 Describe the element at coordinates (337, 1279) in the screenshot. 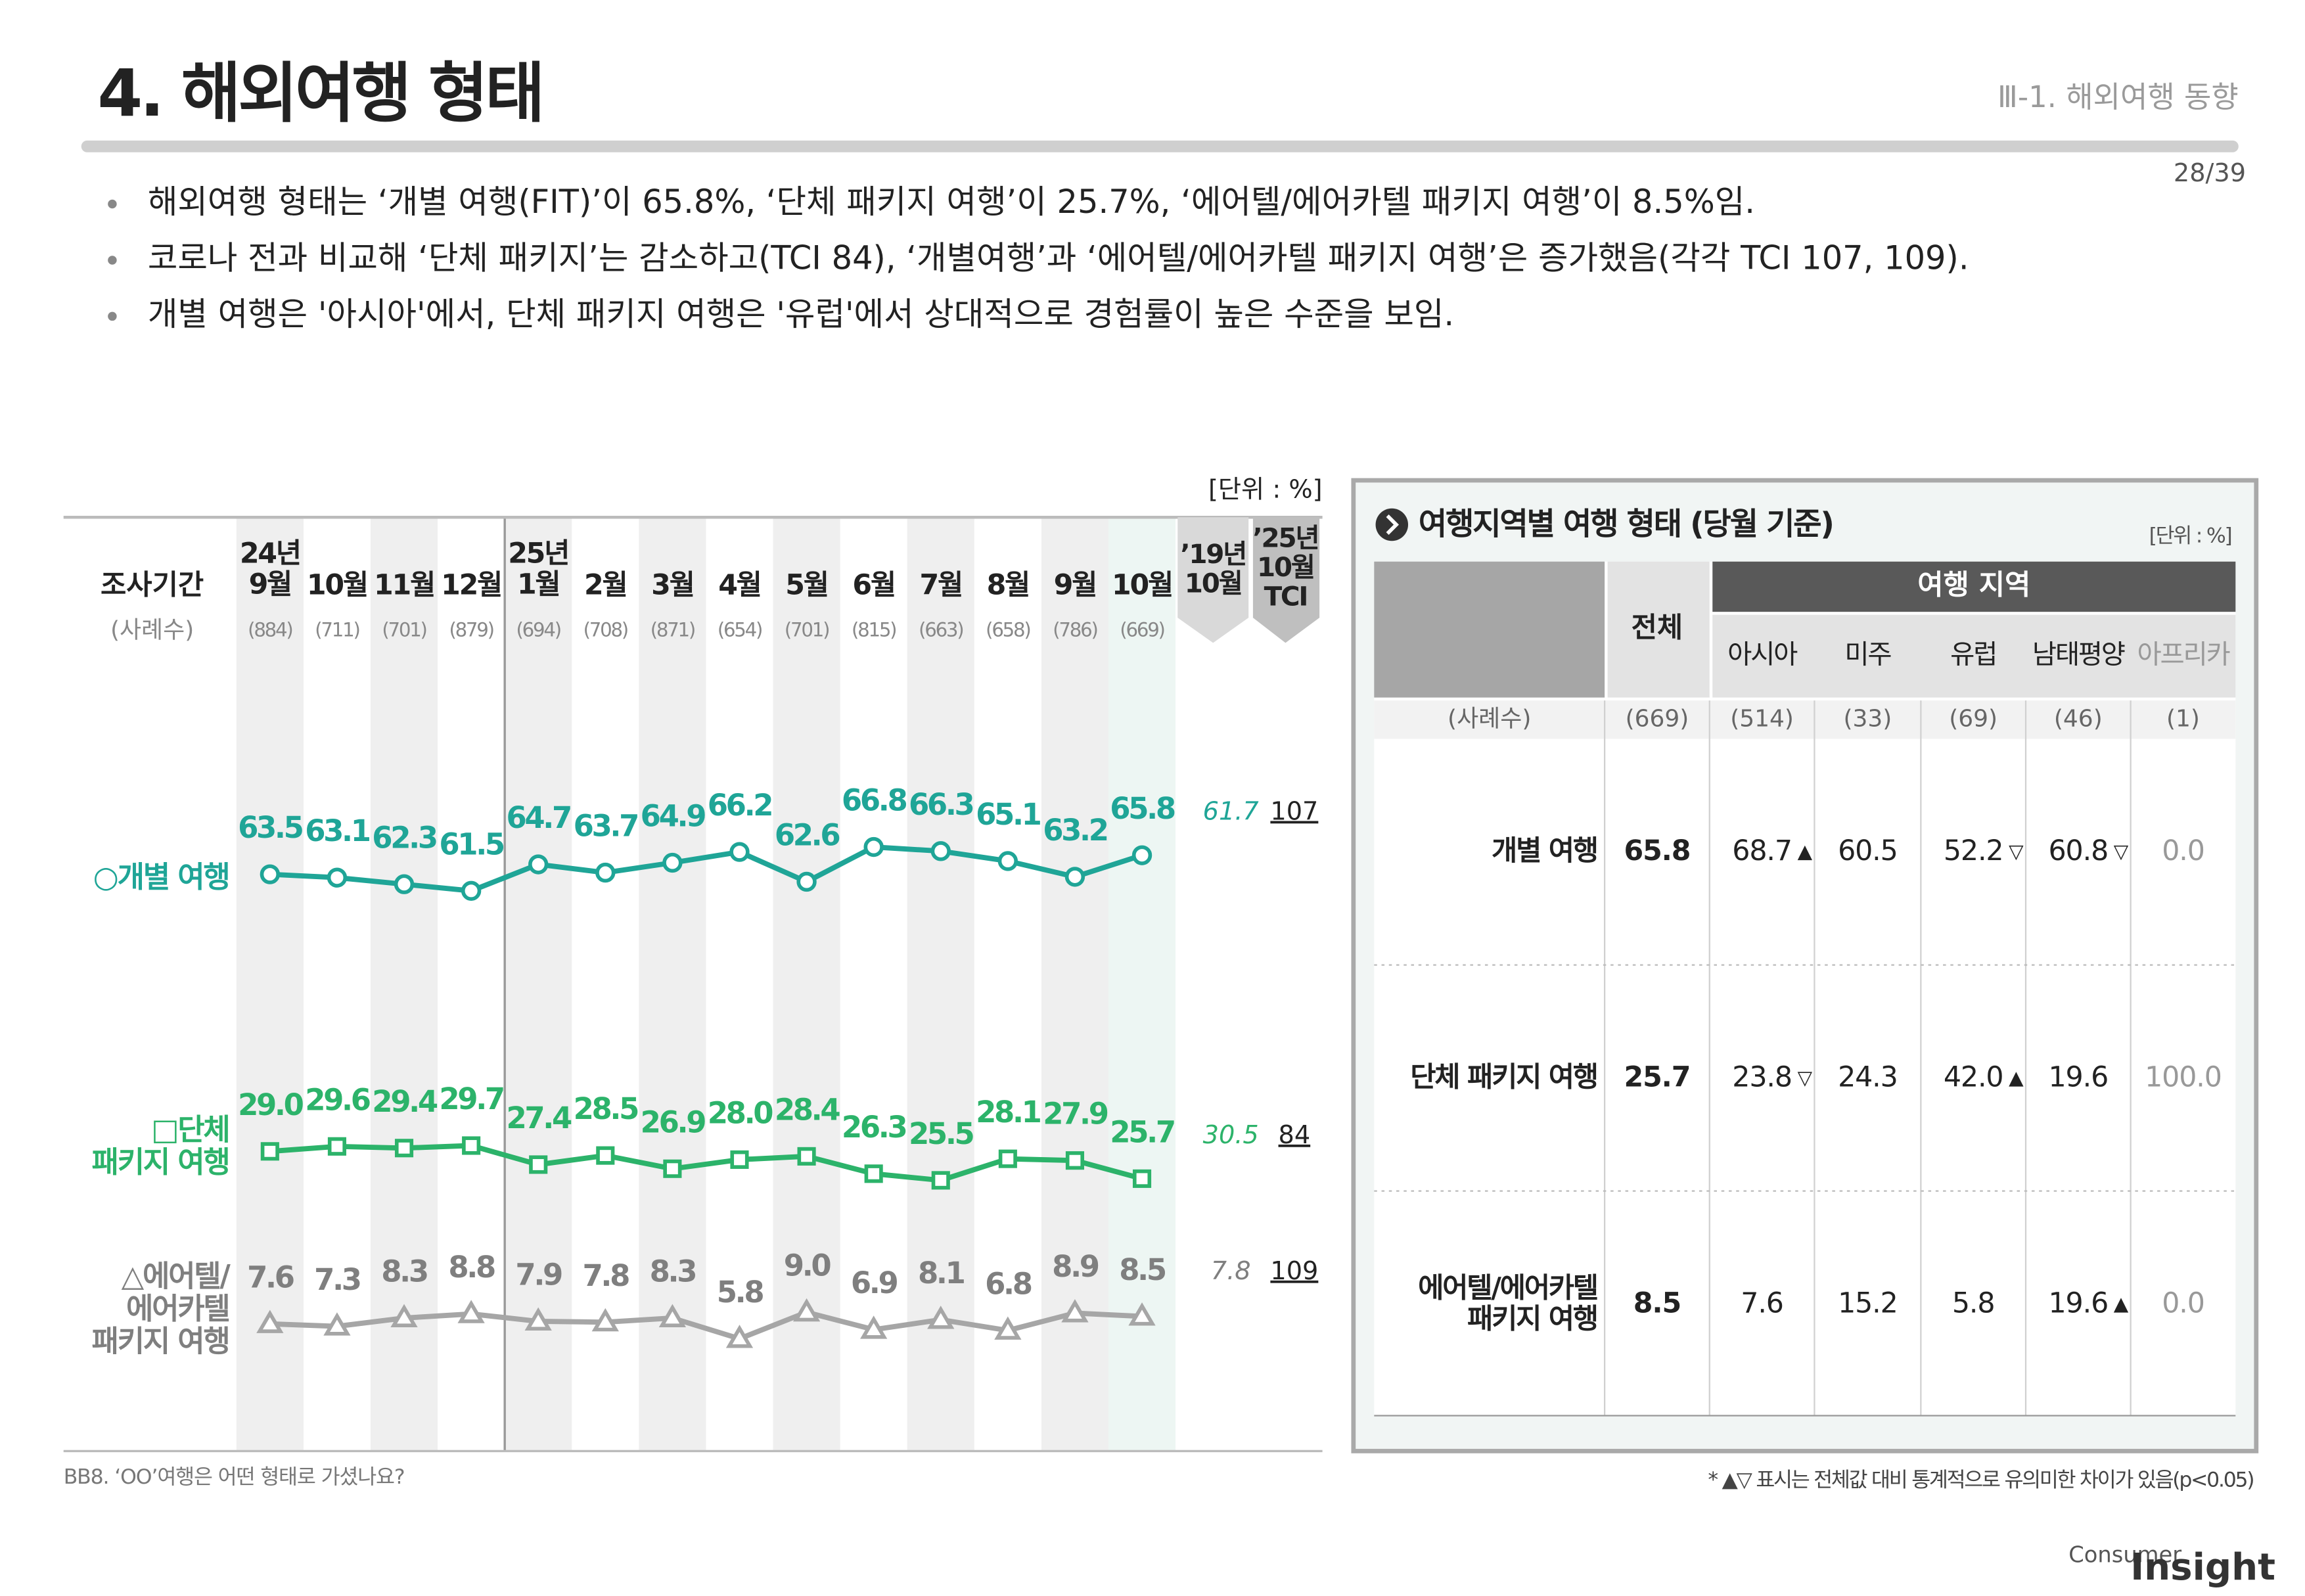

I see `data-label: 7.3` at that location.